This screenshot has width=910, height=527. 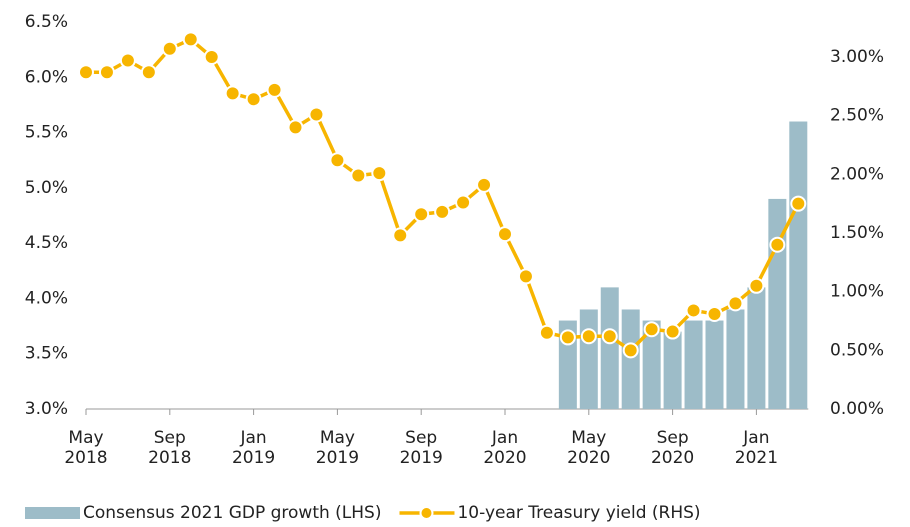 What do you see at coordinates (337, 448) in the screenshot?
I see `x-tick-label: May 2019` at bounding box center [337, 448].